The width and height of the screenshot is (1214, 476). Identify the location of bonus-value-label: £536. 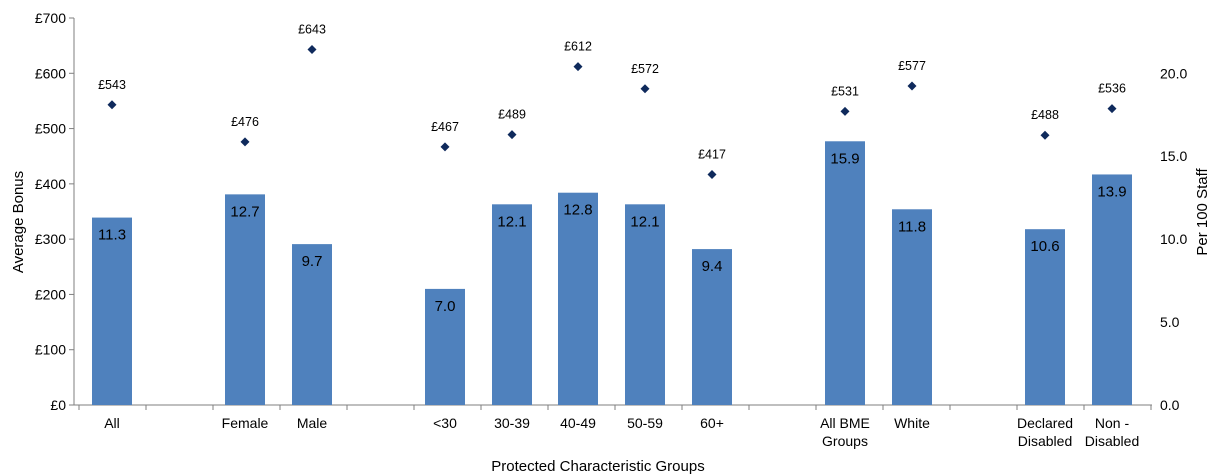
(1112, 89).